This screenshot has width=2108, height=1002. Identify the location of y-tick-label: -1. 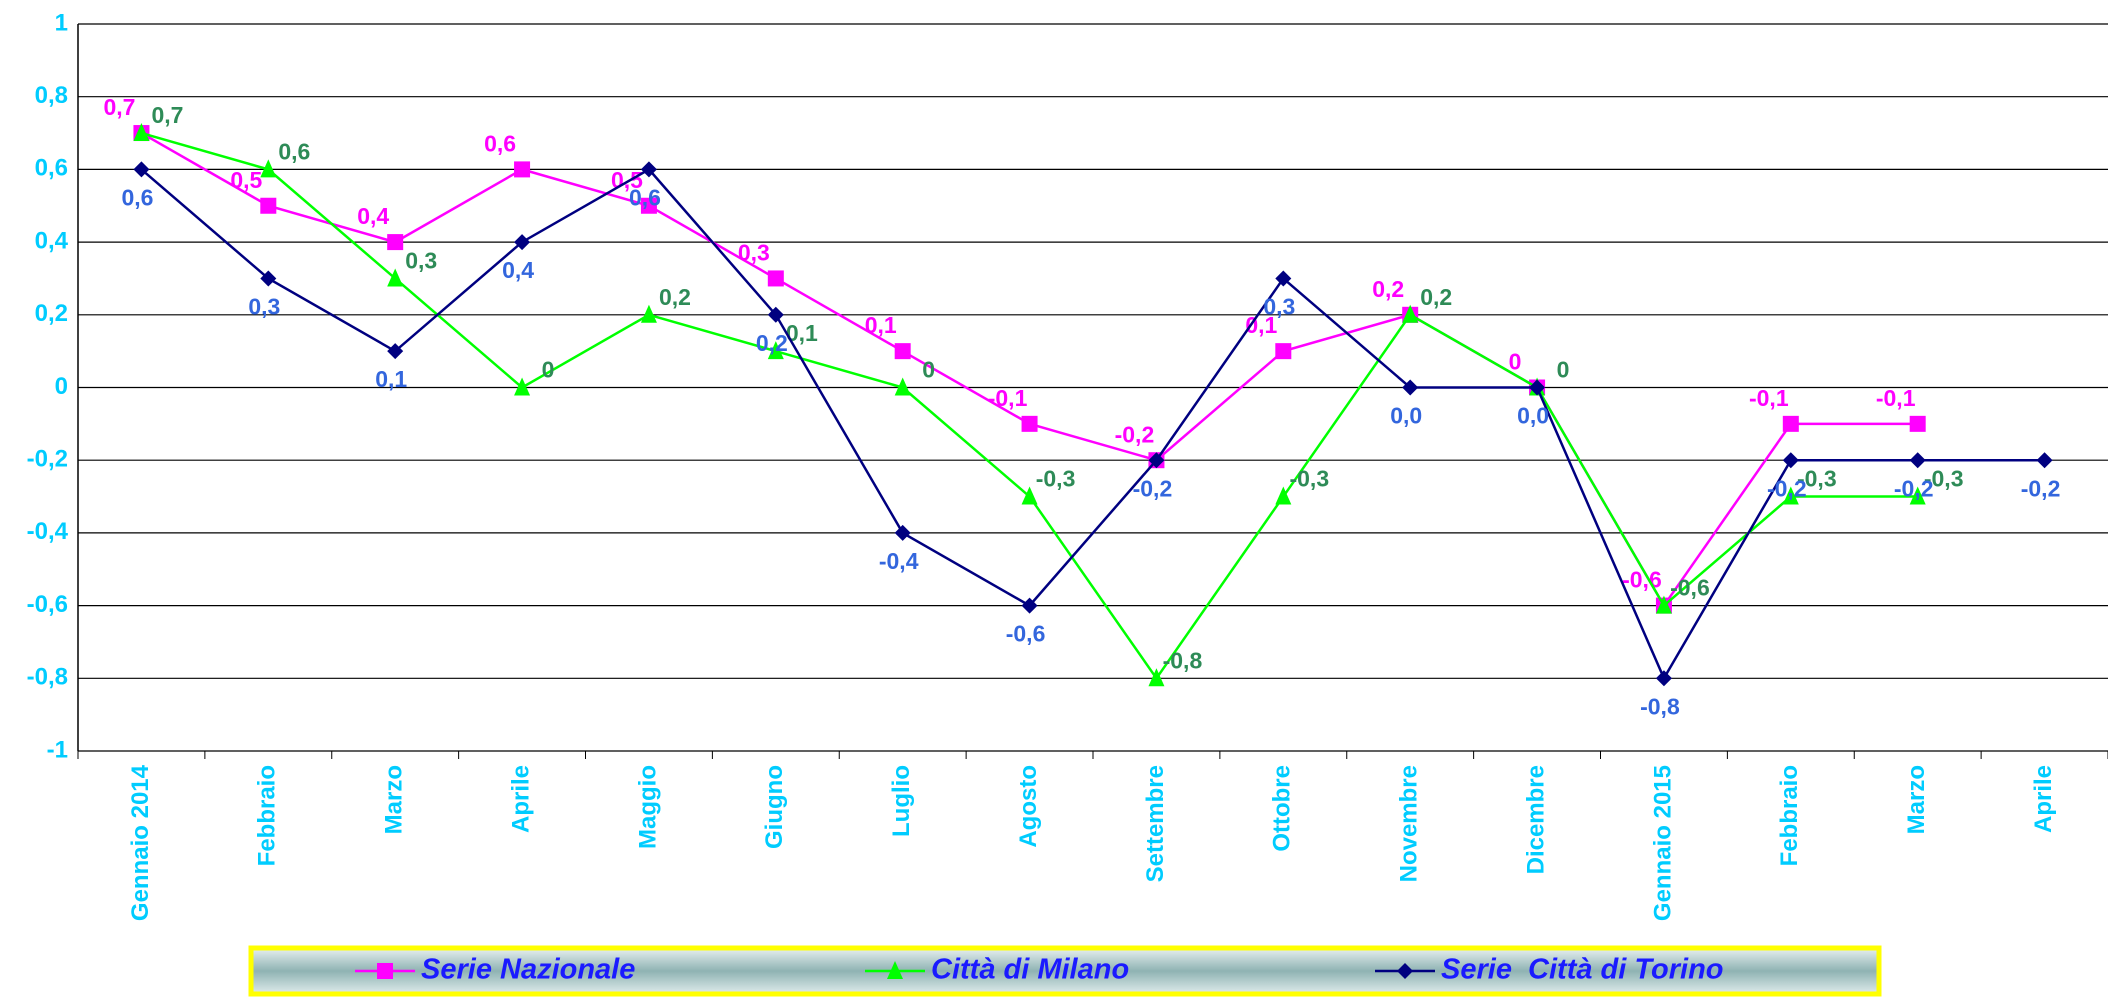
(57, 749).